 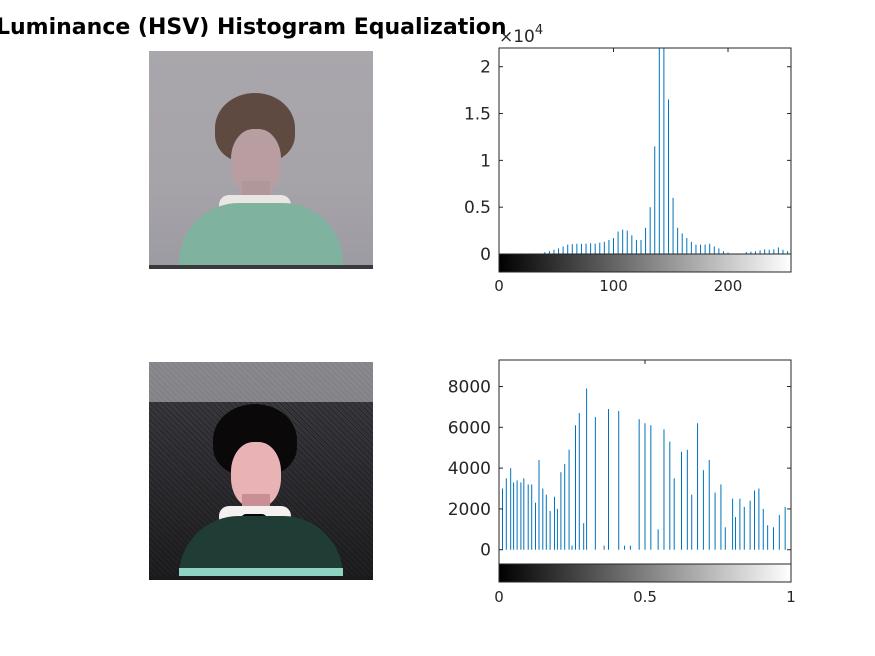 I want to click on histogram-equalized-xticks: 0 0.5 1, so click(x=645, y=483).